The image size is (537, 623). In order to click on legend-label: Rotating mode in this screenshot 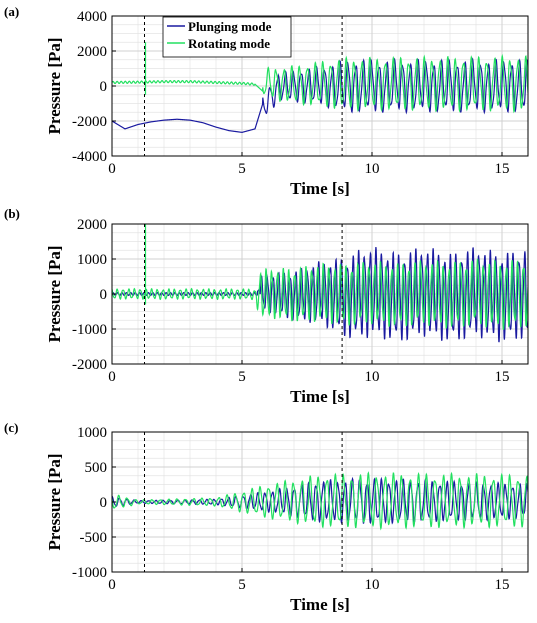, I will do `click(229, 43)`.